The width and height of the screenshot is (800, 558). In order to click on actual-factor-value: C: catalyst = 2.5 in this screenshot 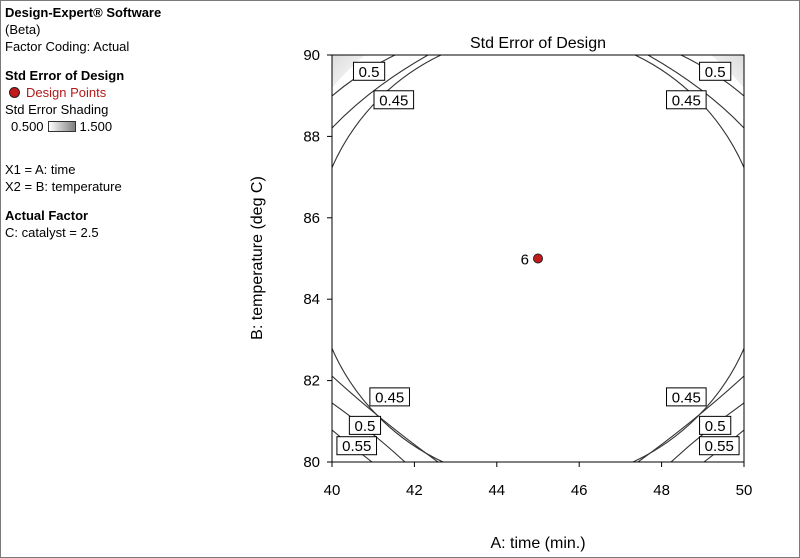, I will do `click(52, 232)`.